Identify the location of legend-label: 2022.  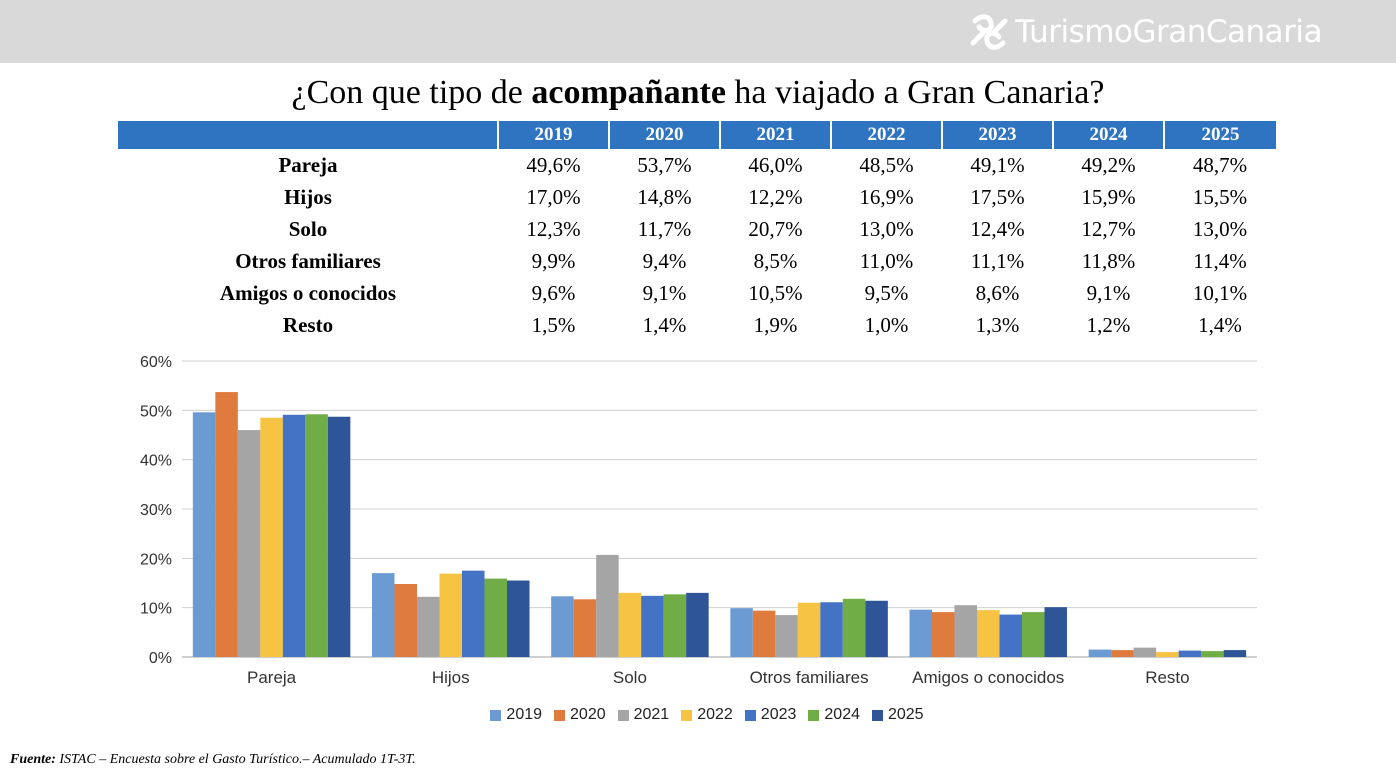
(715, 714).